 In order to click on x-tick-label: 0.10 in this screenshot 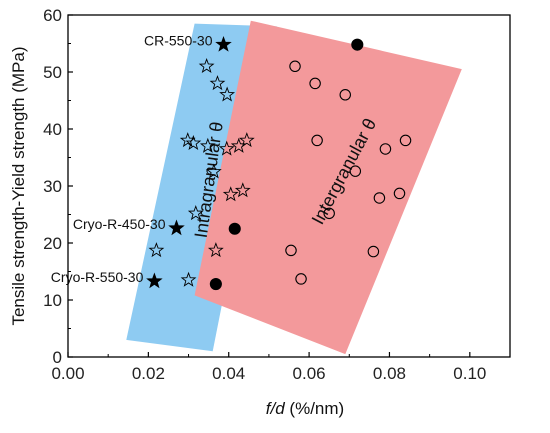, I will do `click(469, 373)`.